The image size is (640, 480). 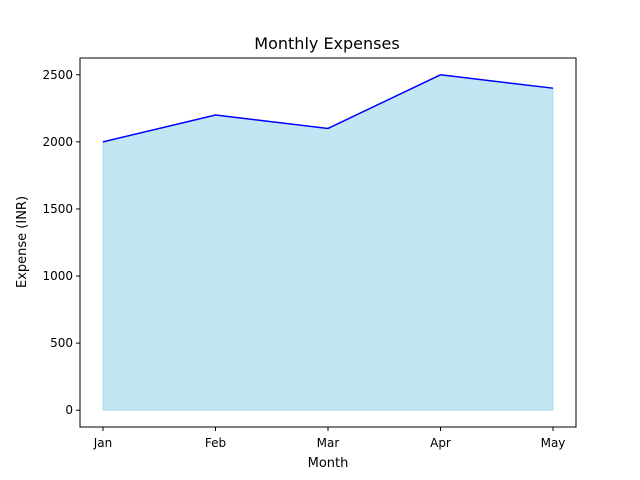 What do you see at coordinates (61, 343) in the screenshot?
I see `y-tick-label: 500` at bounding box center [61, 343].